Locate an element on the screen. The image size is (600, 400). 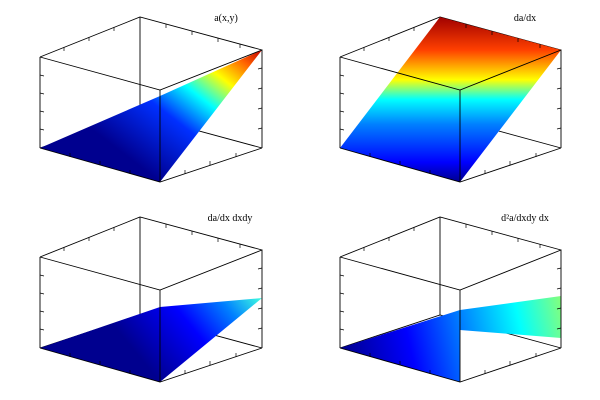
box-back-edges is located at coordinates (450, 282).